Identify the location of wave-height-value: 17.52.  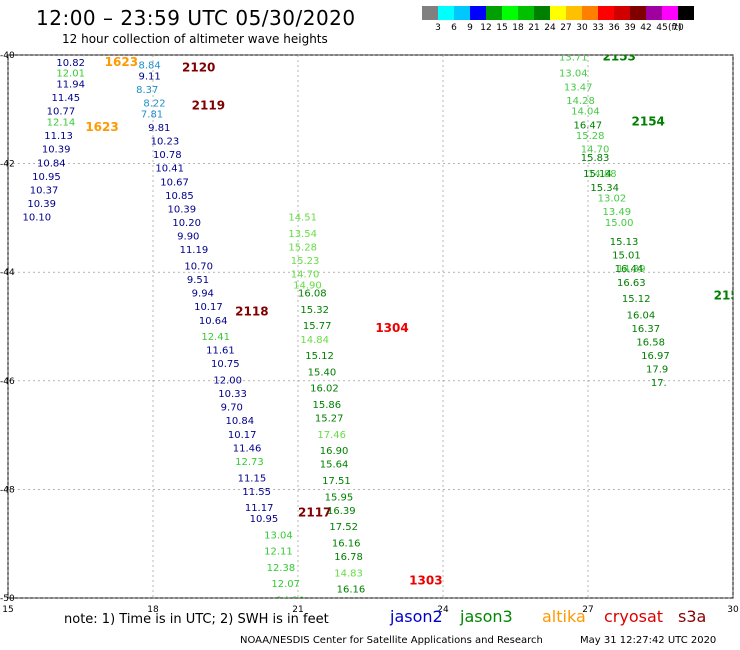
(343, 527).